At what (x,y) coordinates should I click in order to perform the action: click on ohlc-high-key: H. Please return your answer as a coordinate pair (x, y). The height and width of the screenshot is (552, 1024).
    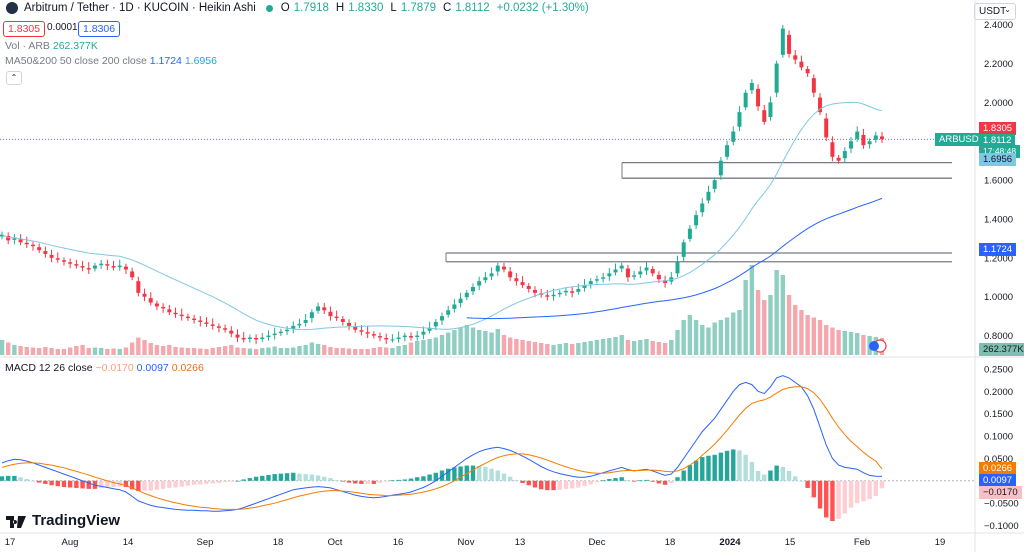
    Looking at the image, I should click on (340, 8).